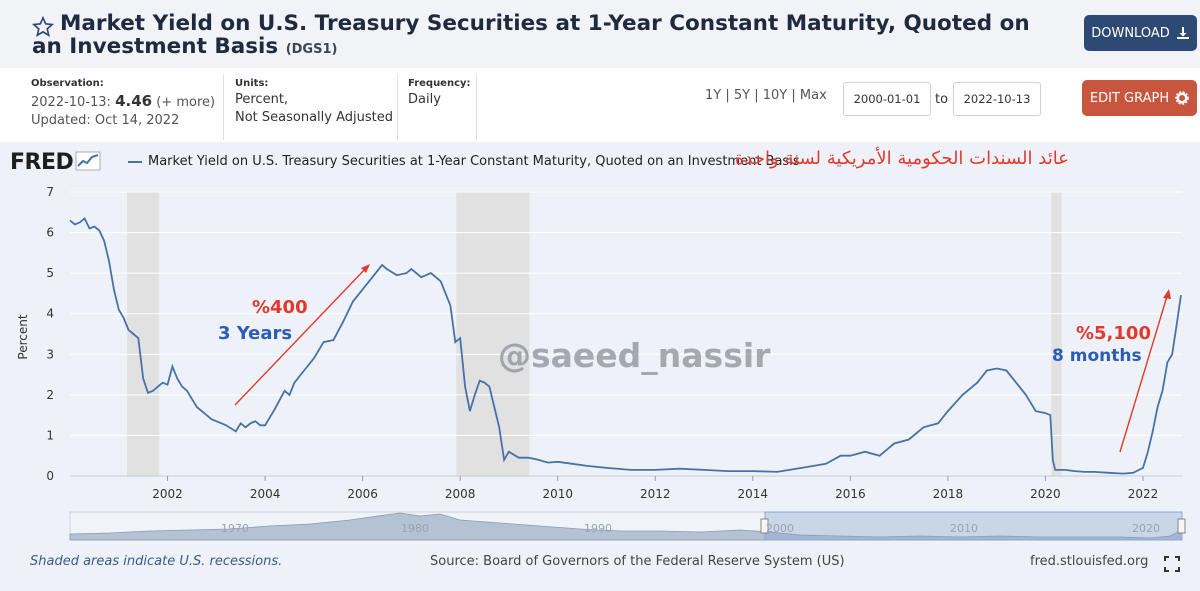 This screenshot has width=1200, height=591. I want to click on annotation-arrow-right, so click(1144, 372).